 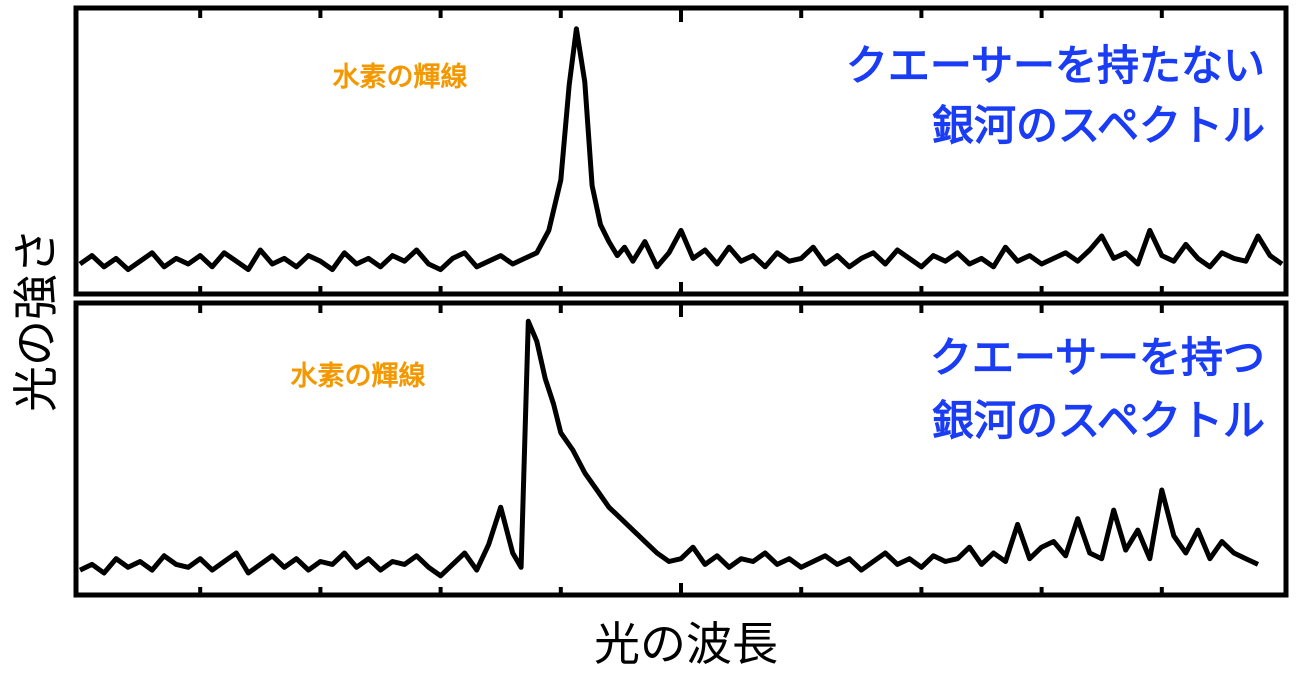 What do you see at coordinates (1098, 125) in the screenshot?
I see `panel-top-title-line2: 銀河のスペクトル` at bounding box center [1098, 125].